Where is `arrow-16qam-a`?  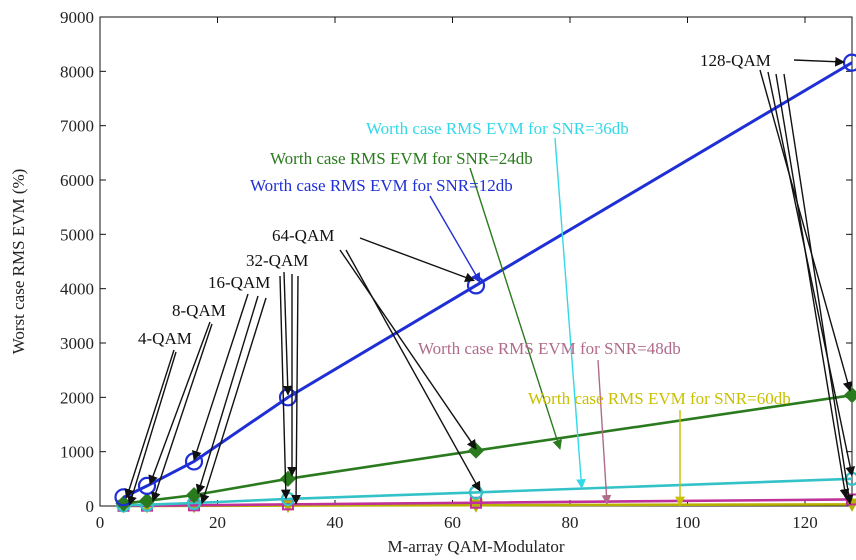
arrow-16qam-a is located at coordinates (220, 377).